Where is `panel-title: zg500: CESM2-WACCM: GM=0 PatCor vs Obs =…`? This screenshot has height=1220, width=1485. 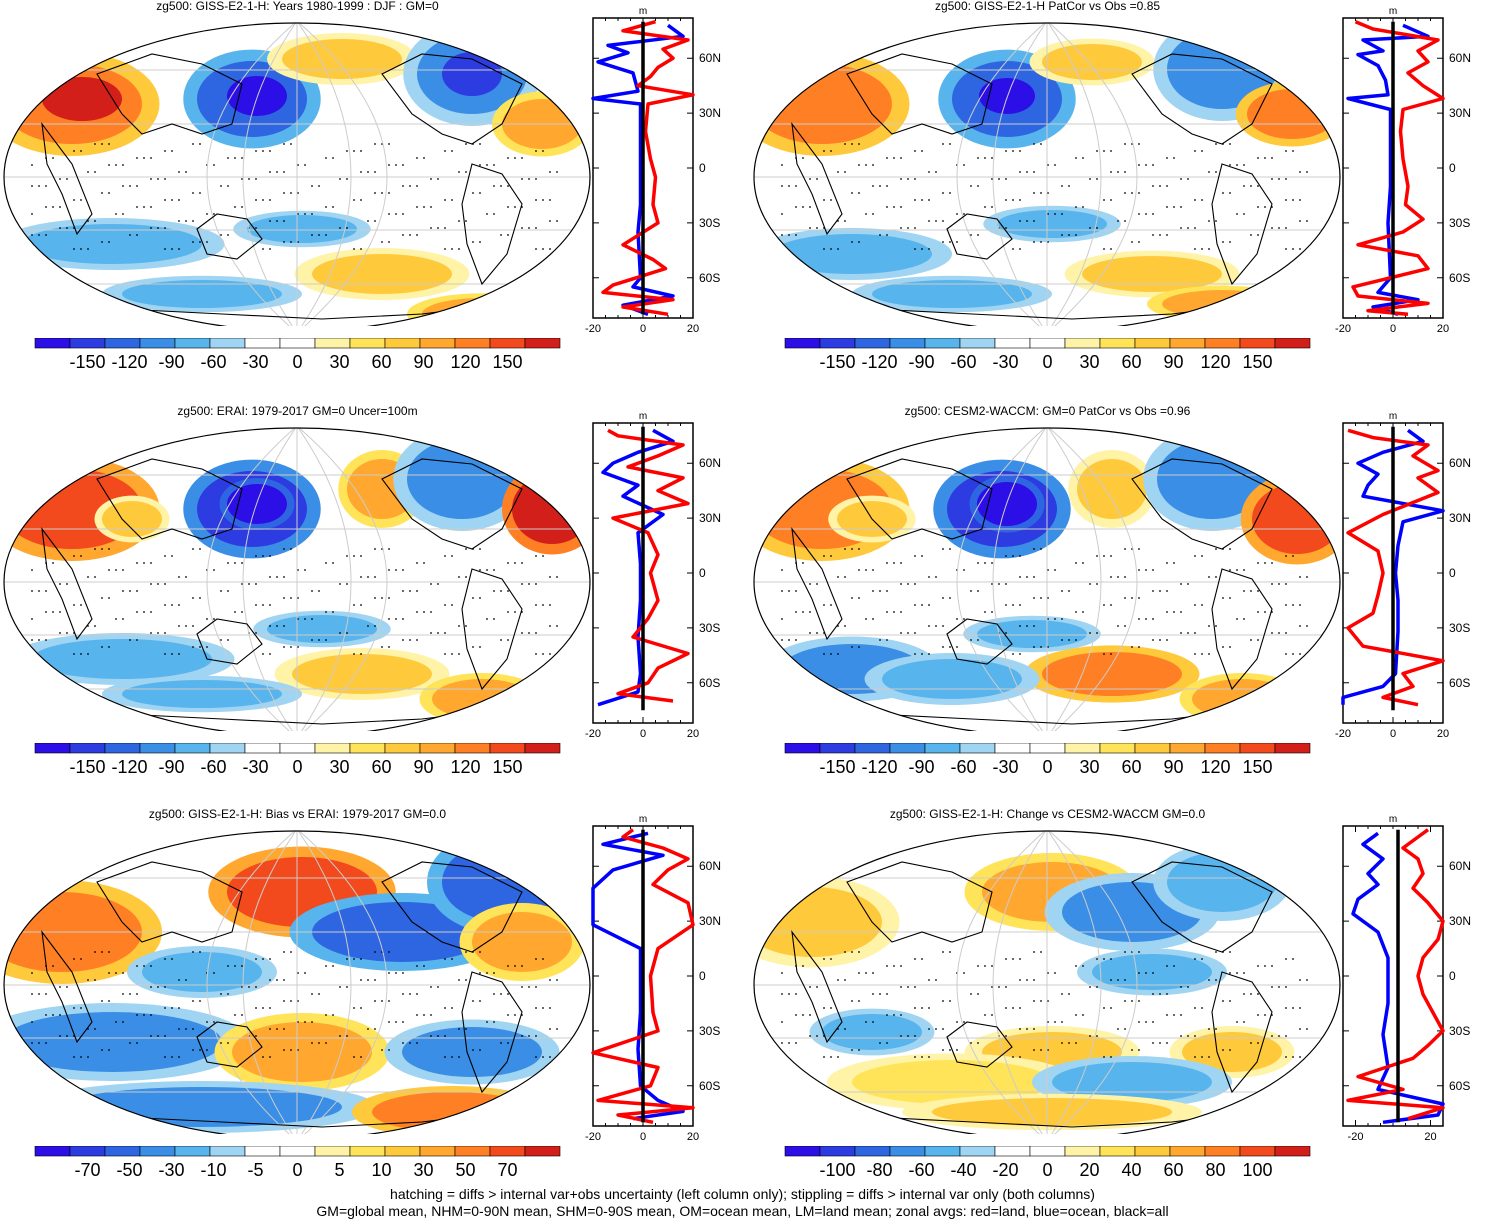
panel-title: zg500: CESM2-WACCM: GM=0 PatCor vs Obs =… is located at coordinates (1047, 411).